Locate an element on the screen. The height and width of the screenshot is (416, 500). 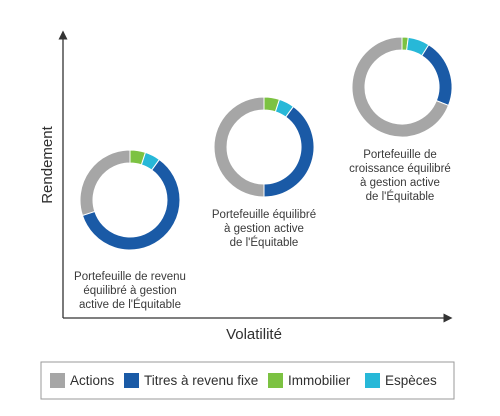
legend-label-actions: Actions is located at coordinates (92, 380).